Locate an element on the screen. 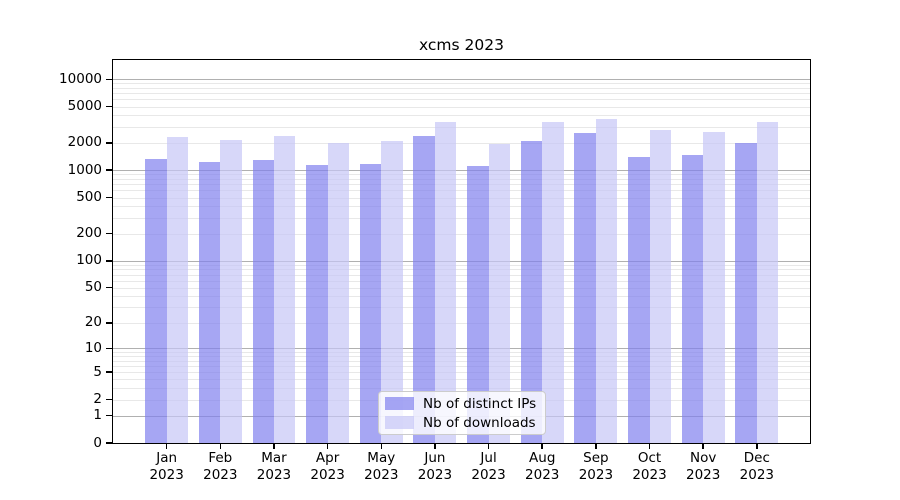  x-tick-dec is located at coordinates (757, 446).